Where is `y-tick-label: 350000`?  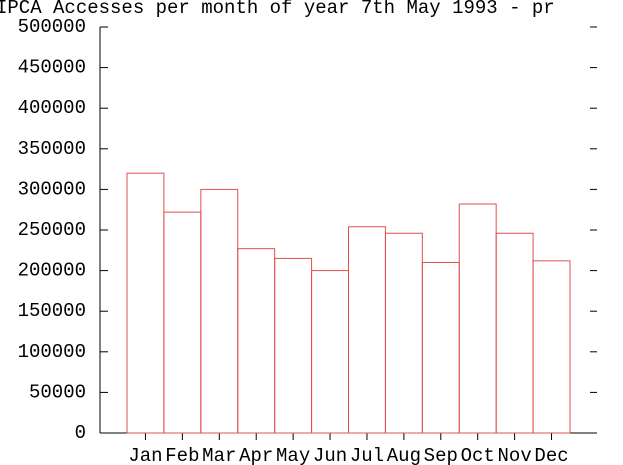
y-tick-label: 350000 is located at coordinates (52, 149).